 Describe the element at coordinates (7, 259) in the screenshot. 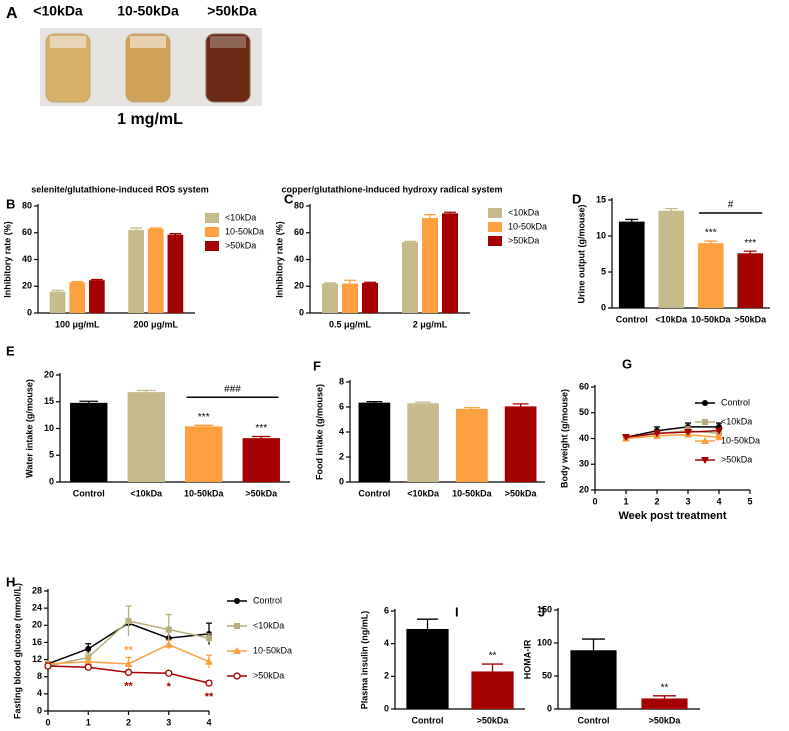

I see `y-axis-label: Inhibitory rate (%)` at that location.